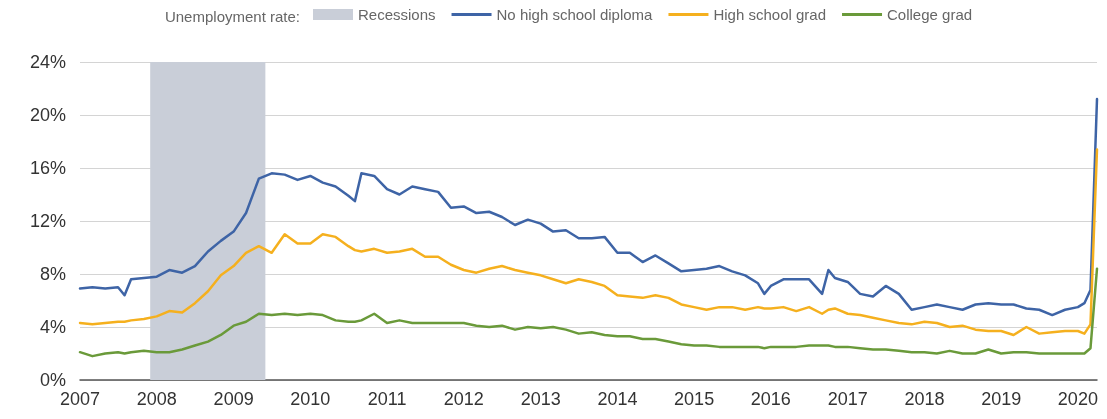 The image size is (1107, 419). I want to click on x-tick-label: 2015, so click(694, 399).